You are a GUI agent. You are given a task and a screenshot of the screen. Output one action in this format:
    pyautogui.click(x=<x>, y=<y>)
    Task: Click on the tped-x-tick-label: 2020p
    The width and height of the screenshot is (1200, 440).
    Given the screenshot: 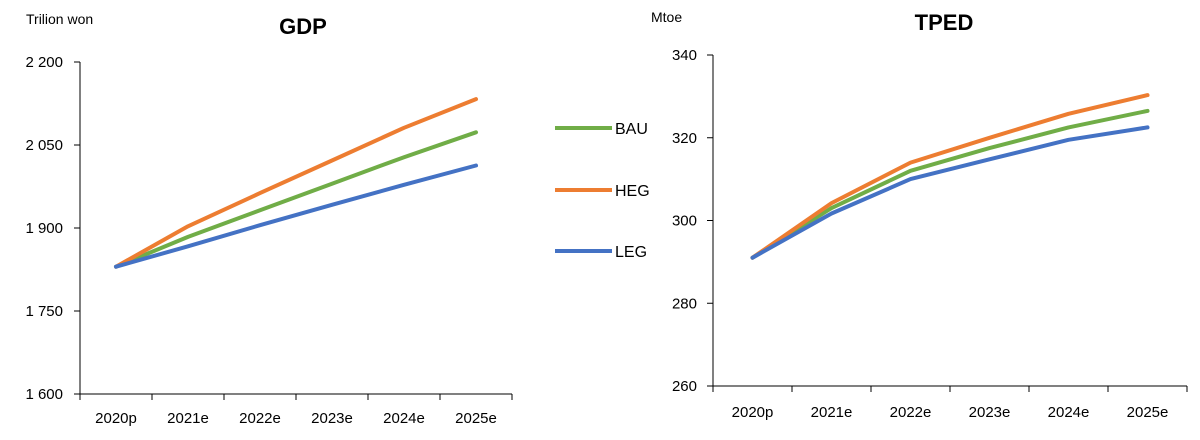 What is the action you would take?
    pyautogui.click(x=753, y=412)
    